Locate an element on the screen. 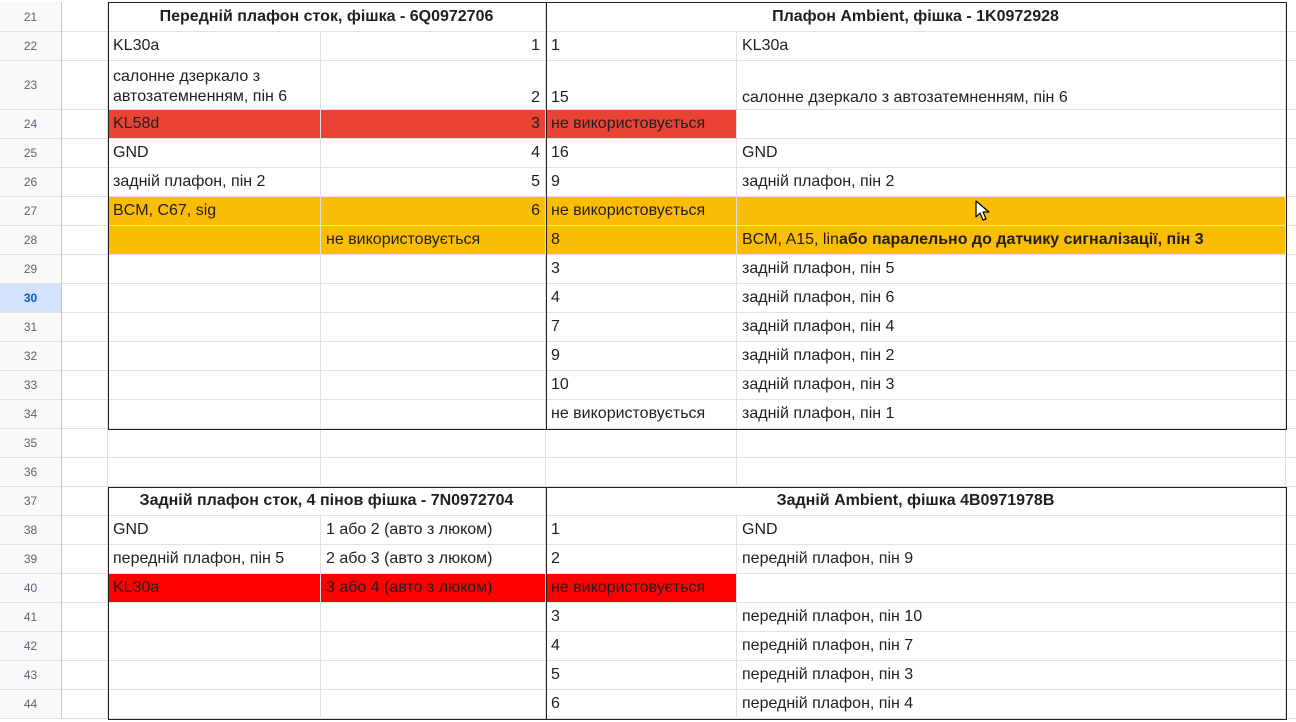  cell: задній плафон, пін 4 is located at coordinates (1011, 327).